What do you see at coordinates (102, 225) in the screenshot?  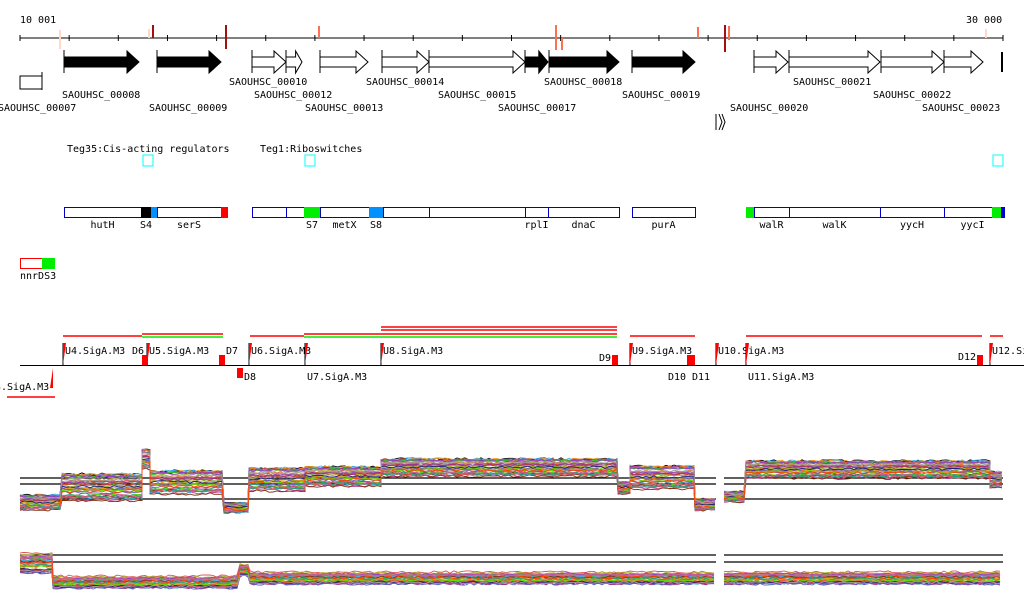 I see `operon-gene-label: hutH` at bounding box center [102, 225].